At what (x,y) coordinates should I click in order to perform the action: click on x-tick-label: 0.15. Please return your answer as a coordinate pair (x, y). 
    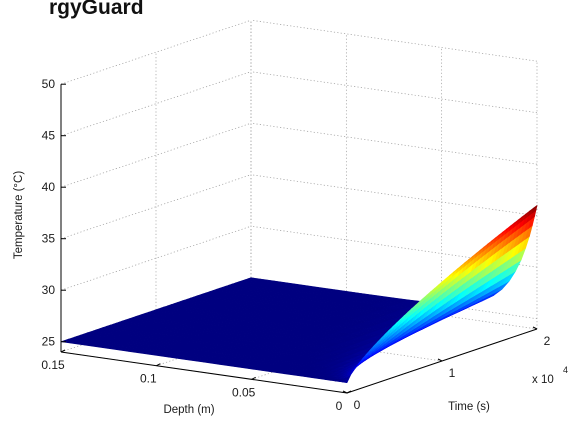
    Looking at the image, I should click on (53, 365).